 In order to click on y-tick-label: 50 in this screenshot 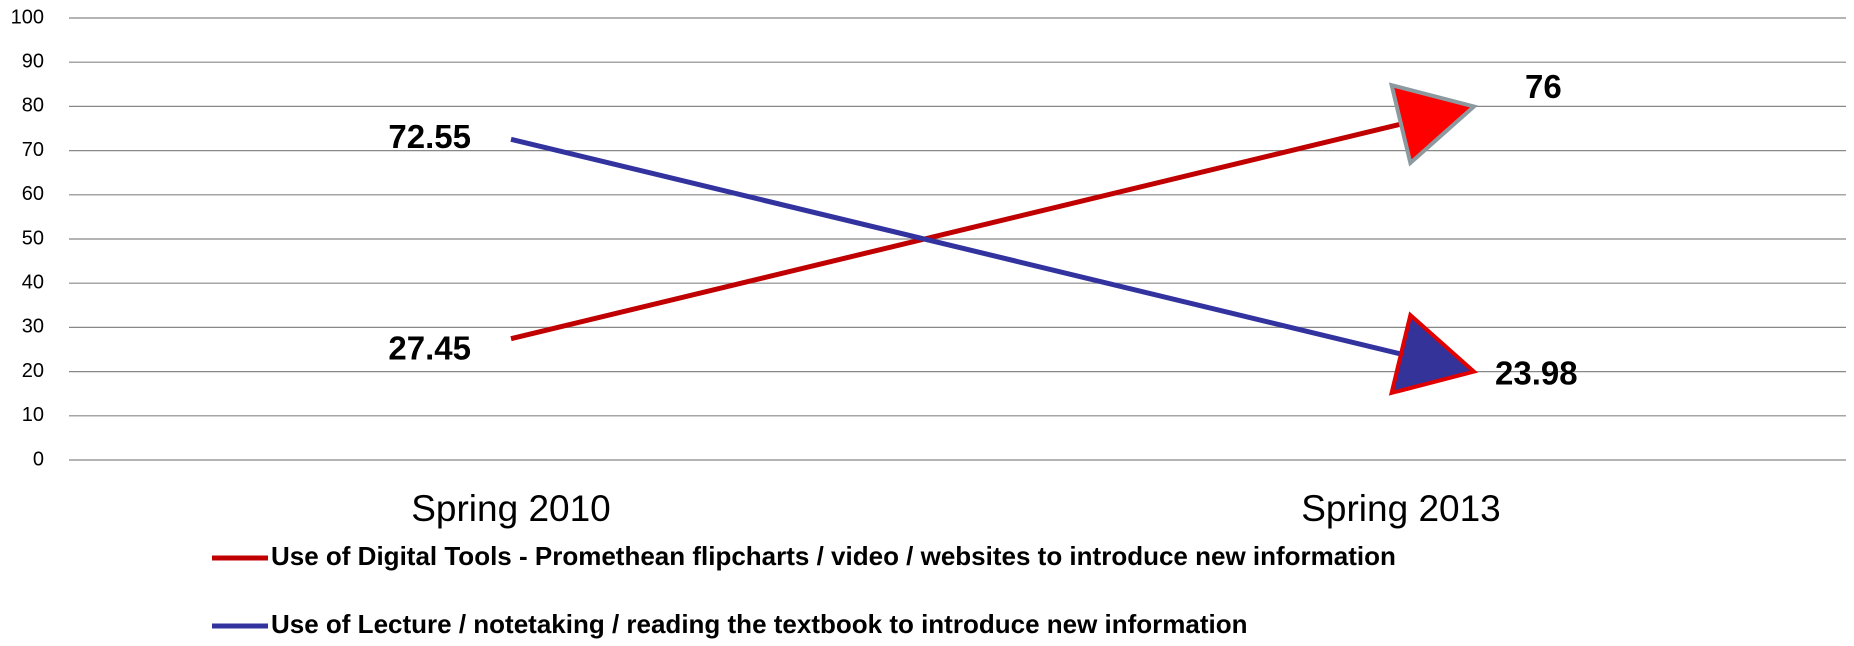, I will do `click(33, 238)`.